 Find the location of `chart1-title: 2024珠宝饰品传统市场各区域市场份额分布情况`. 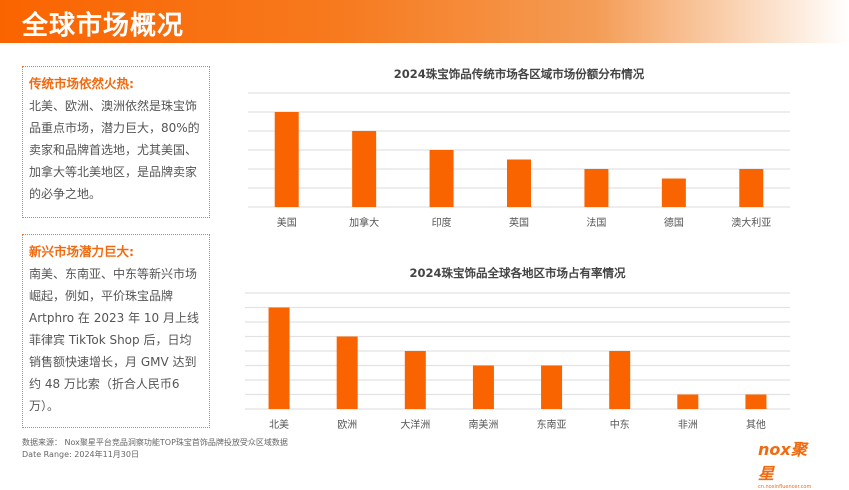

chart1-title: 2024珠宝饰品传统市场各区域市场份额分布情况 is located at coordinates (519, 74).